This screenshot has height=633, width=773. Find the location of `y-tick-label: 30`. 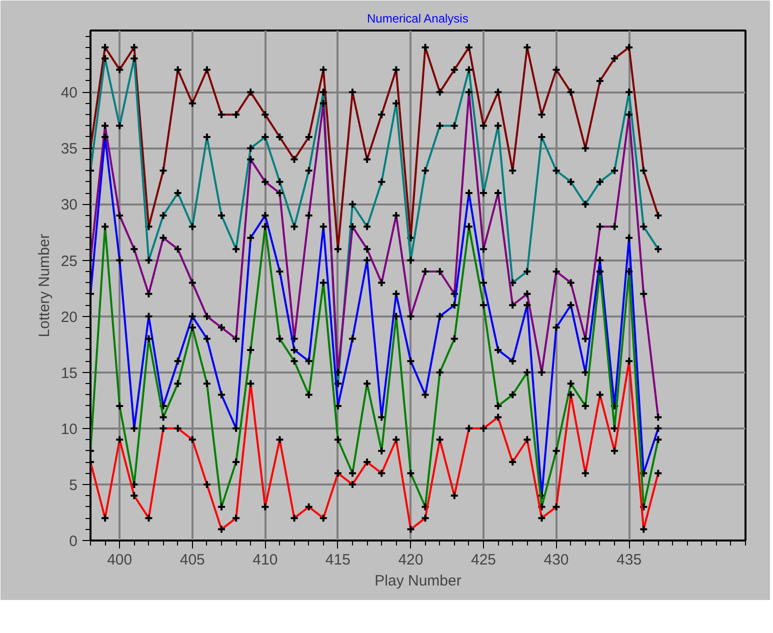

y-tick-label: 30 is located at coordinates (69, 205).